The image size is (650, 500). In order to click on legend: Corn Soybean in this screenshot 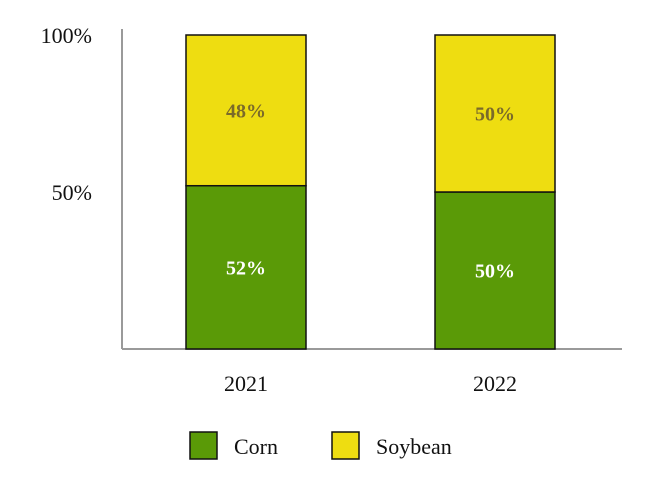, I will do `click(320, 445)`.